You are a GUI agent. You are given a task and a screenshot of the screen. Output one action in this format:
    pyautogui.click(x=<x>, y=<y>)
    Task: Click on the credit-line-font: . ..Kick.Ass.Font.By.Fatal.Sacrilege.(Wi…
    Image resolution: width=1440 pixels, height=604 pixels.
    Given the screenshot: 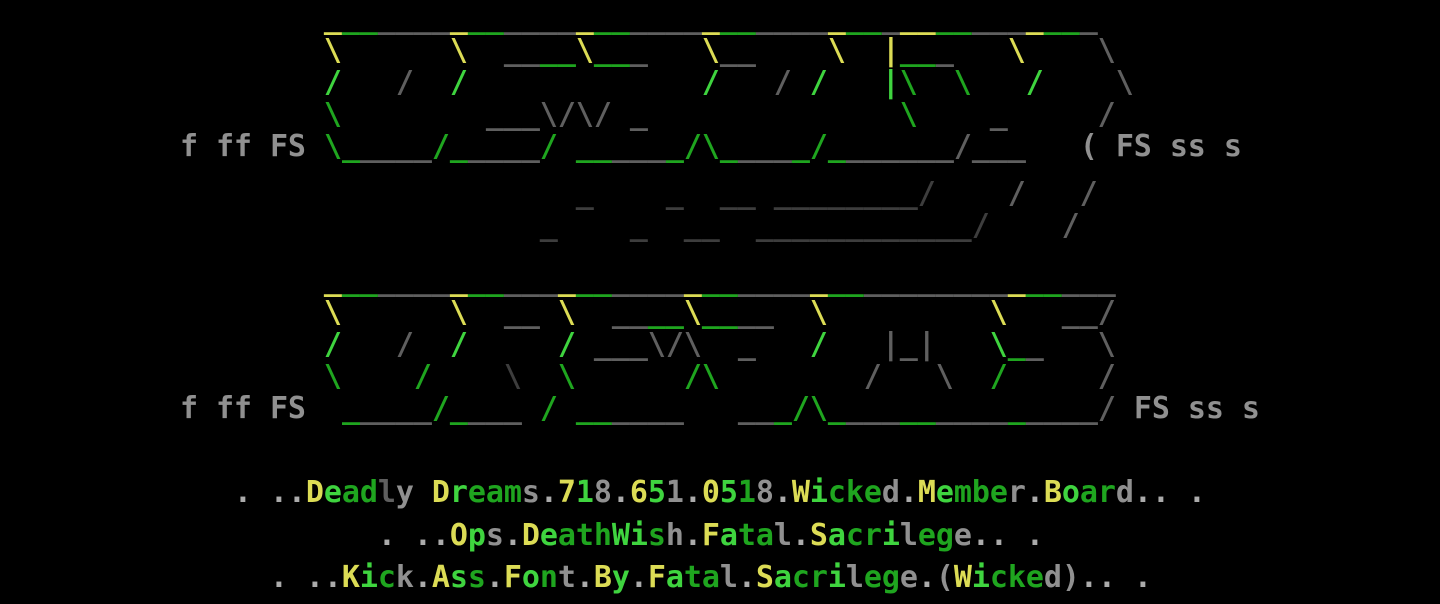 What is the action you would take?
    pyautogui.click(x=710, y=577)
    